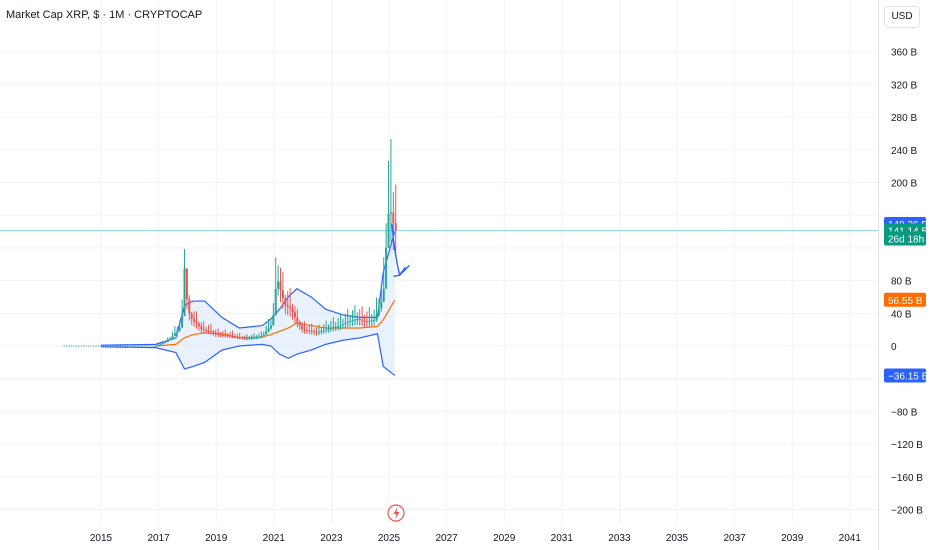  I want to click on projection-arrow-tip, so click(404, 270).